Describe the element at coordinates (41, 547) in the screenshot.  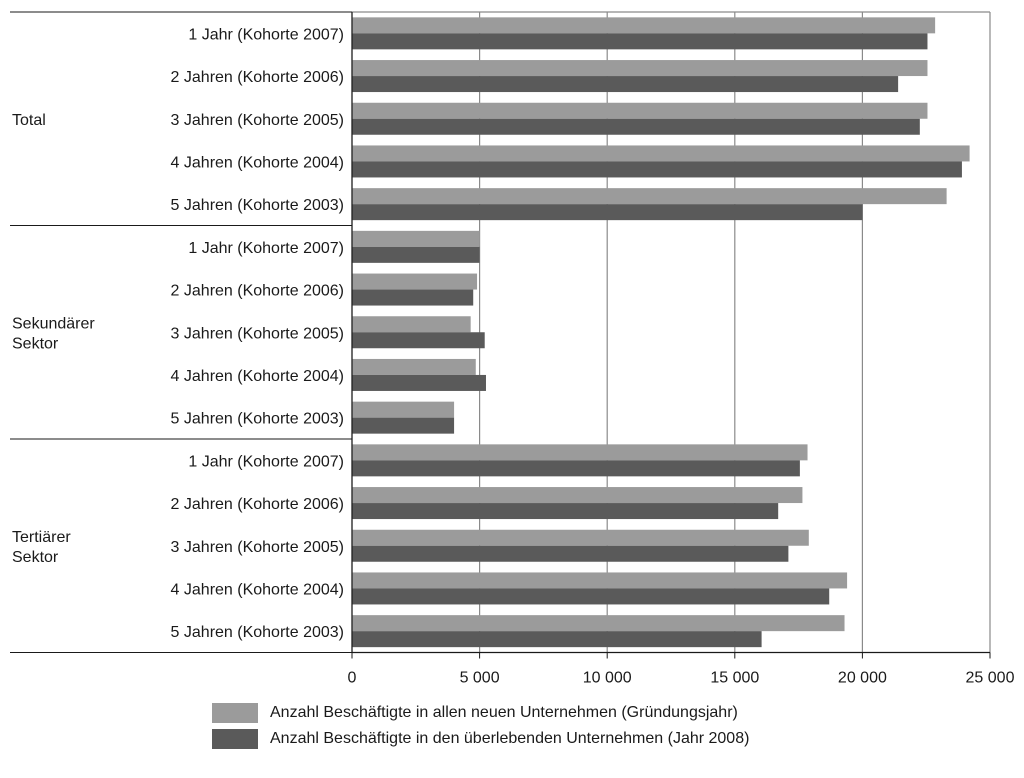
I see `group-label: Tertiärer Sektor` at that location.